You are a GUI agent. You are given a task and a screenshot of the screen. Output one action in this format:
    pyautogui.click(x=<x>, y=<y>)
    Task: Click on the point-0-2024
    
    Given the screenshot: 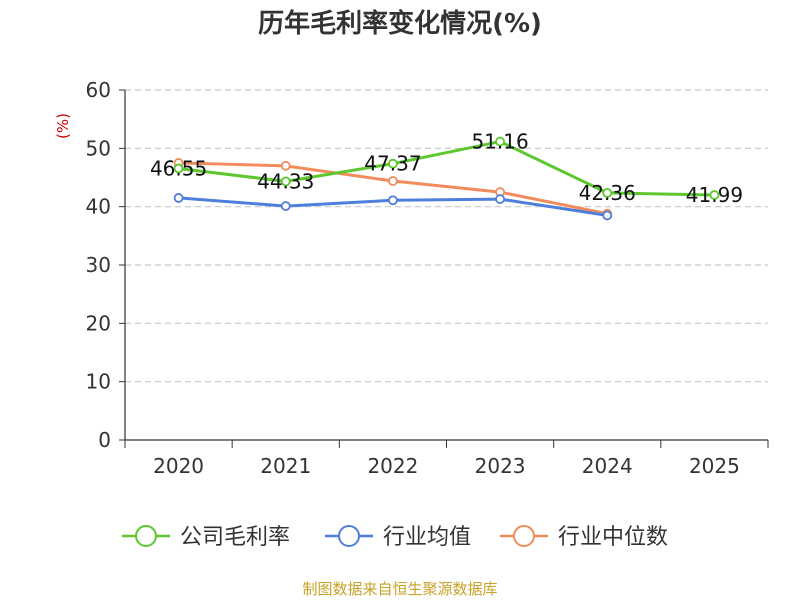 What is the action you would take?
    pyautogui.click(x=607, y=192)
    